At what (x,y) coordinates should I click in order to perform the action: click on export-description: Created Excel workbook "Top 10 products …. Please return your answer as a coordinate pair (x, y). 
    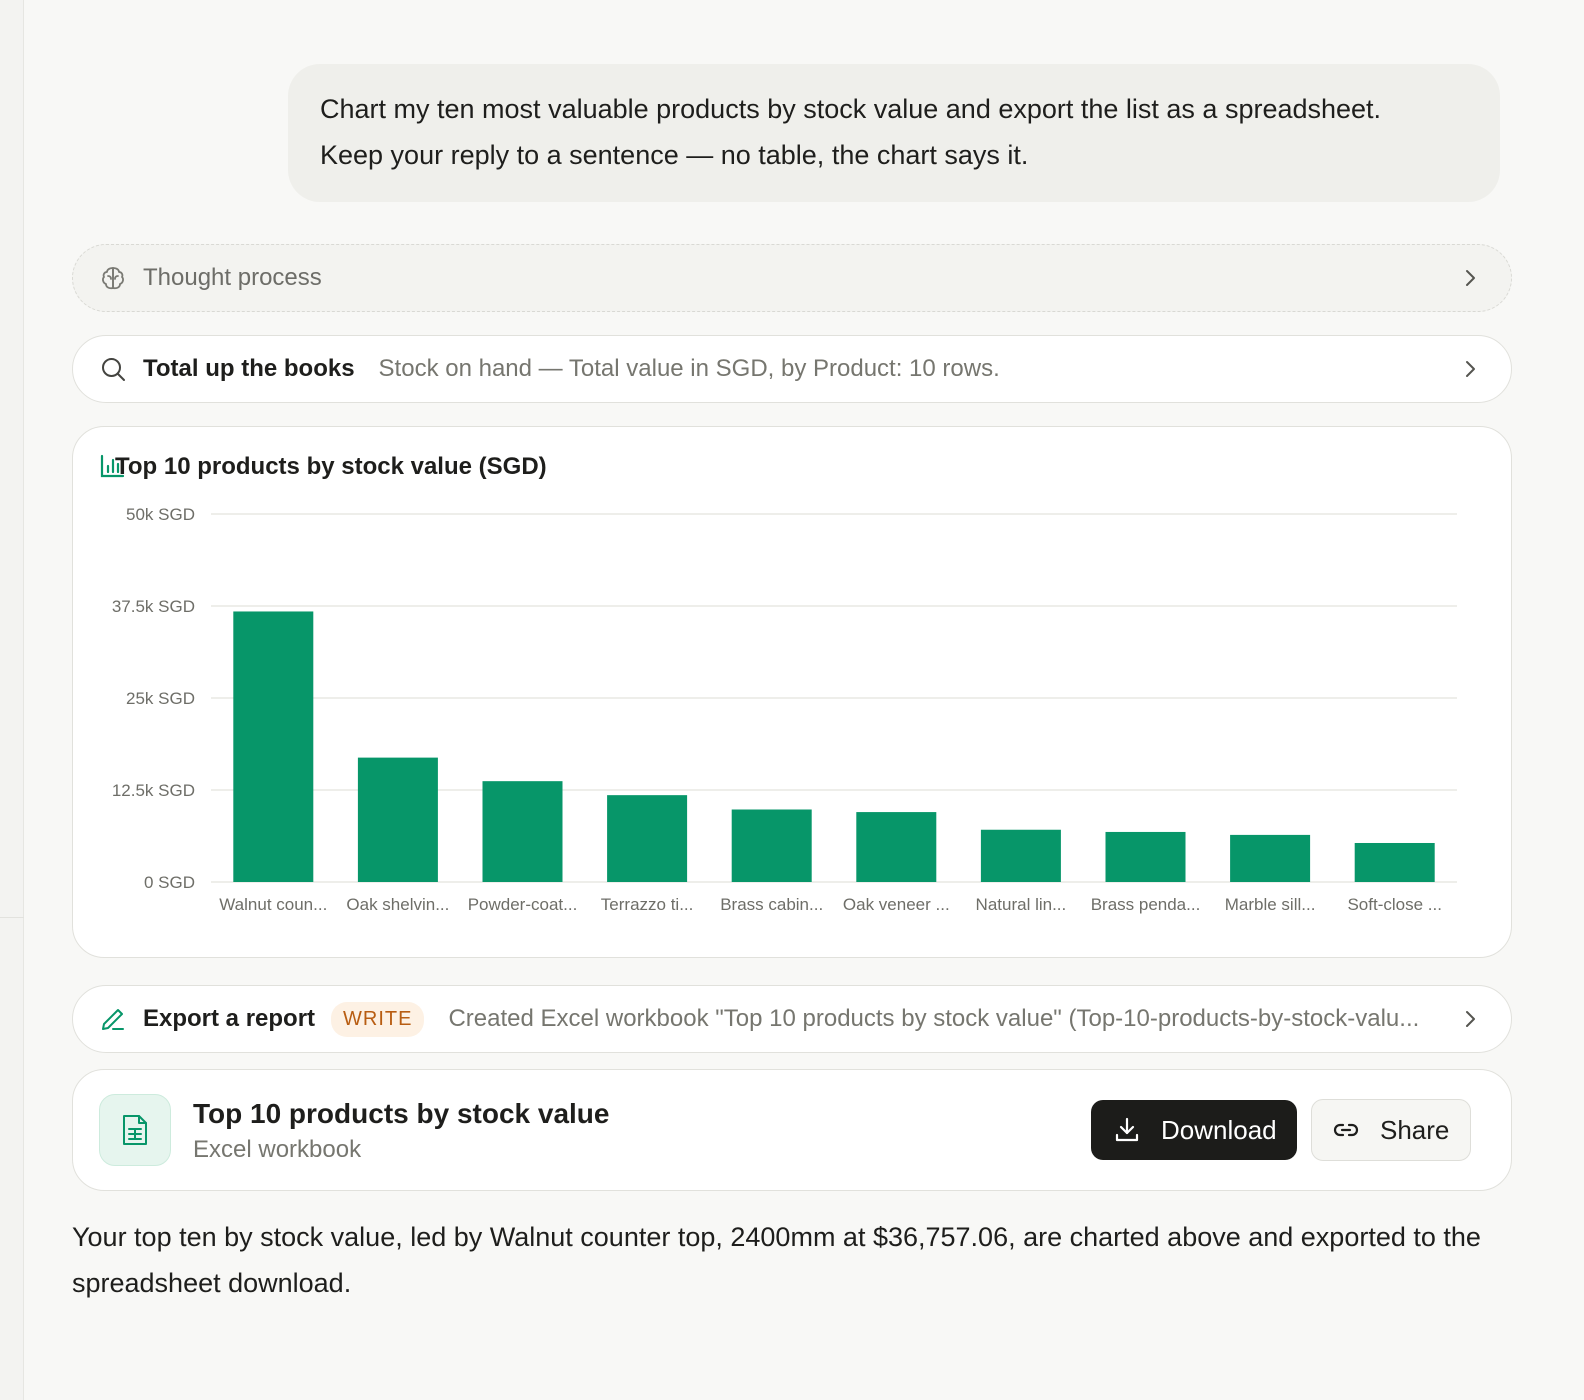
    Looking at the image, I should click on (934, 1018).